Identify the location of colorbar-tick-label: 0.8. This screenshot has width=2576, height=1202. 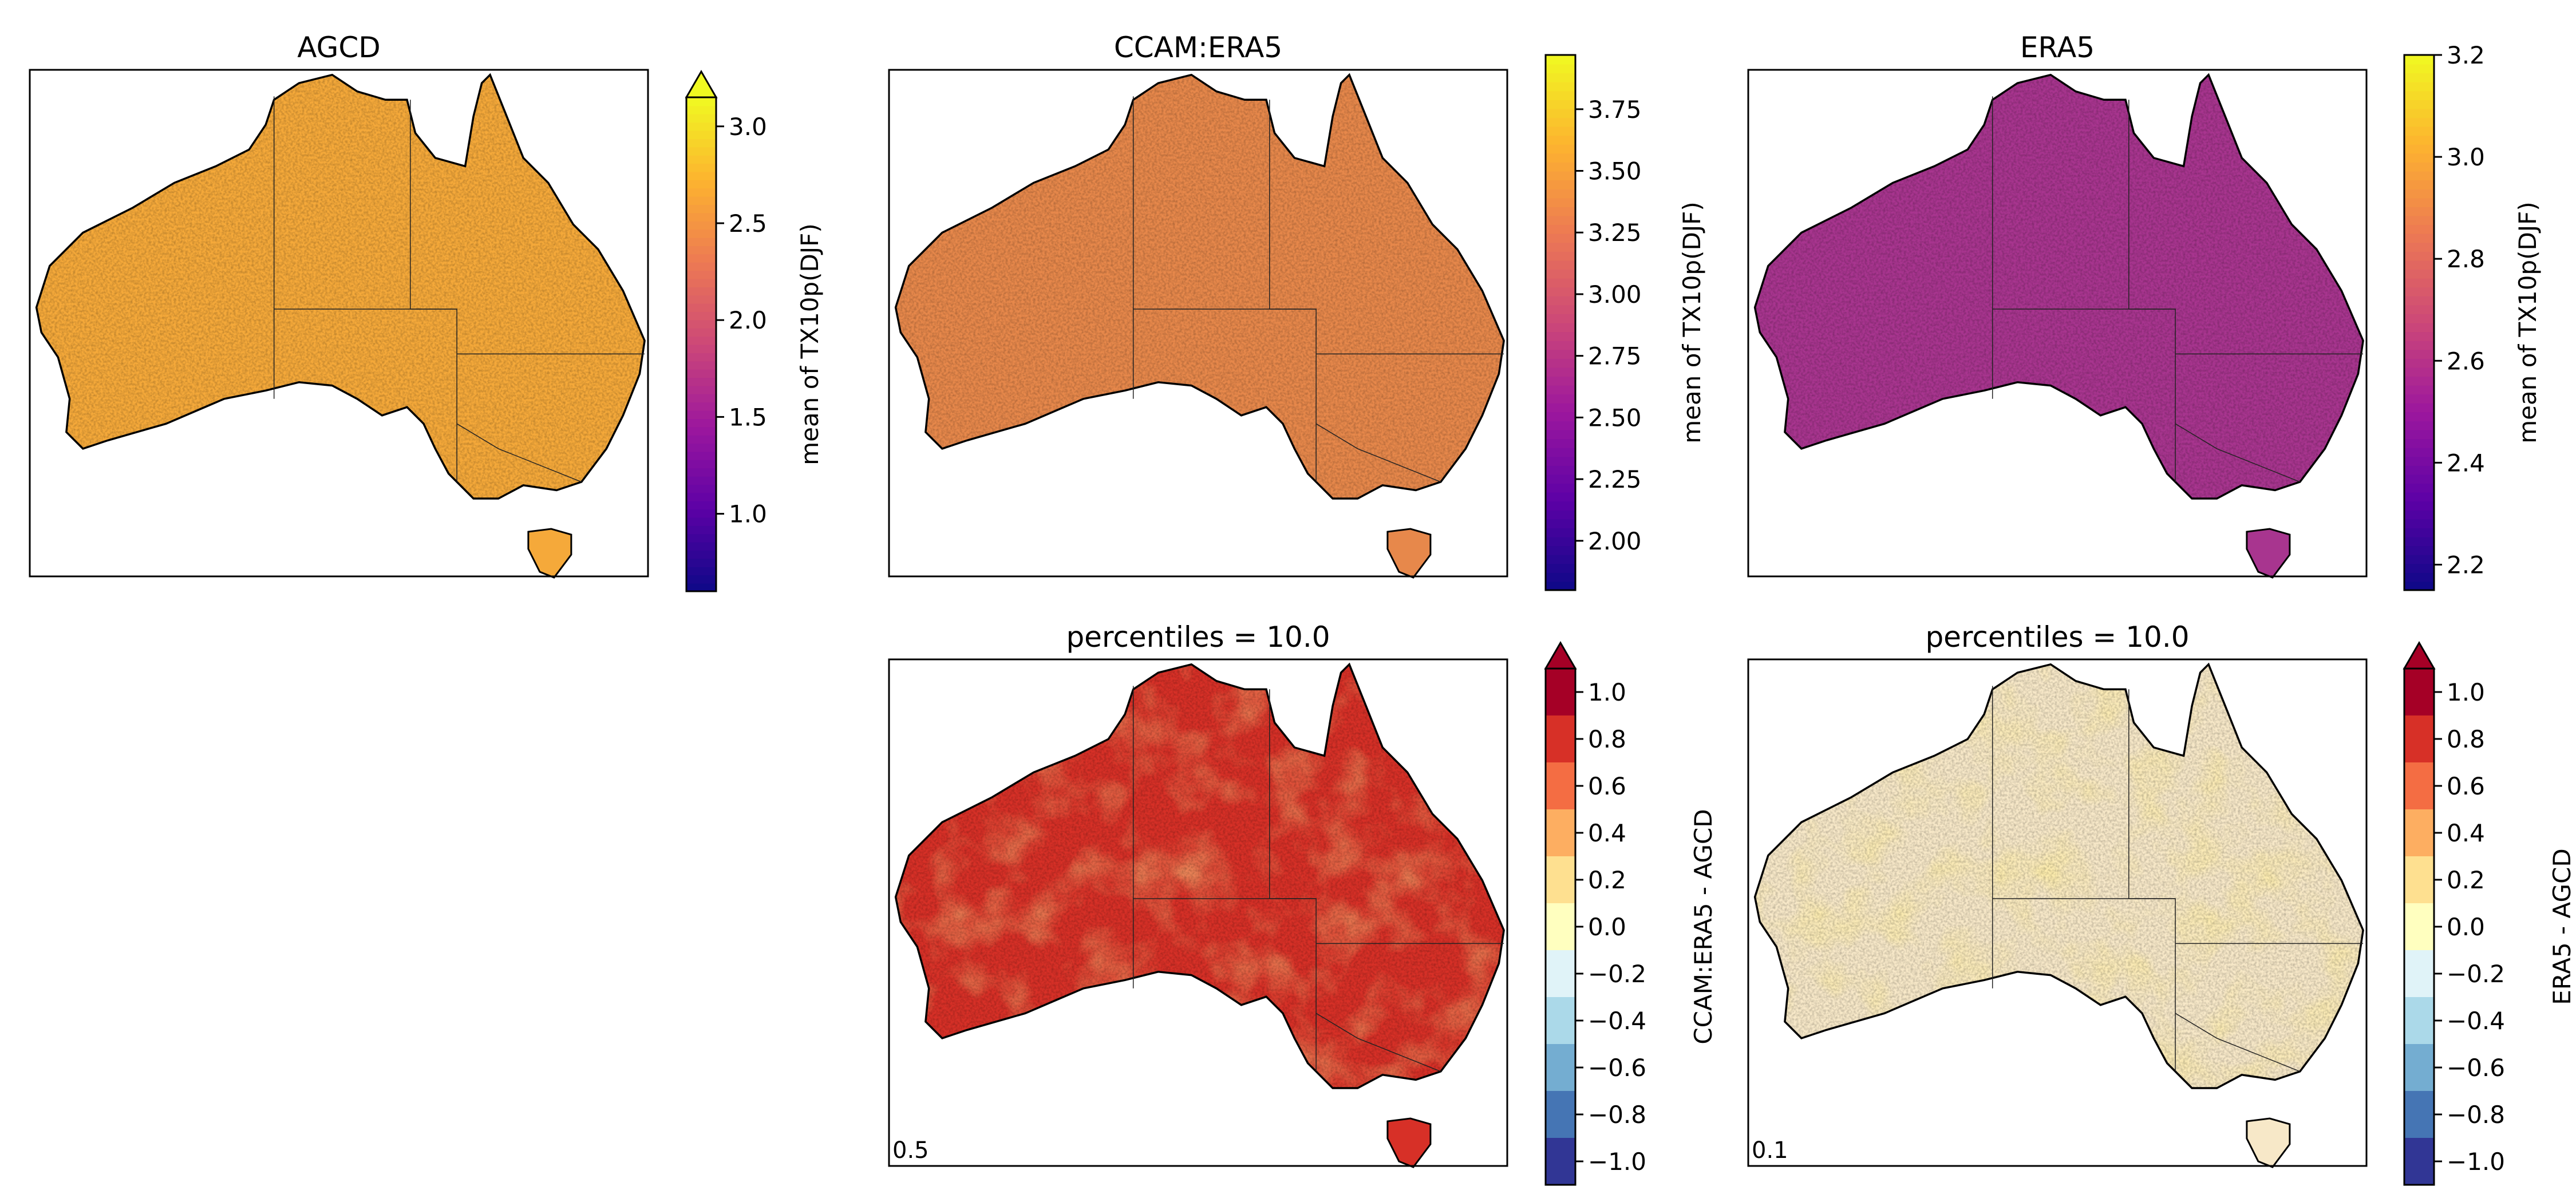
(2466, 739).